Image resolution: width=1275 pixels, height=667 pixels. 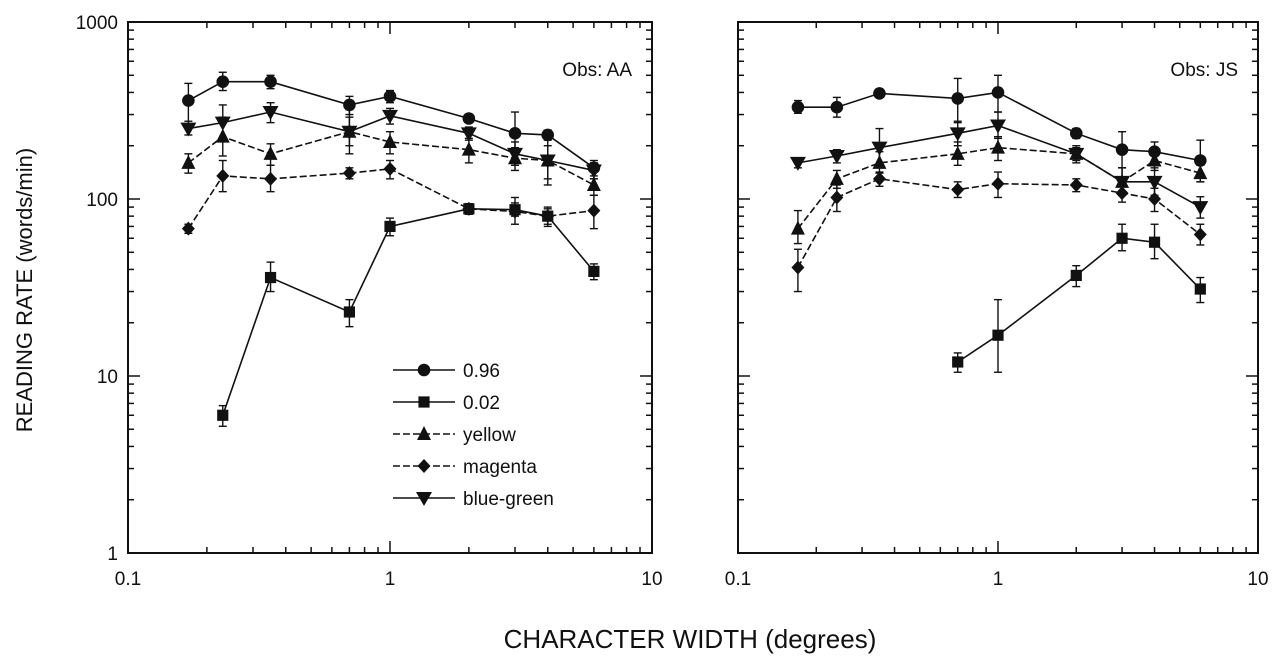 I want to click on y-tick-label: 10, so click(x=107, y=377).